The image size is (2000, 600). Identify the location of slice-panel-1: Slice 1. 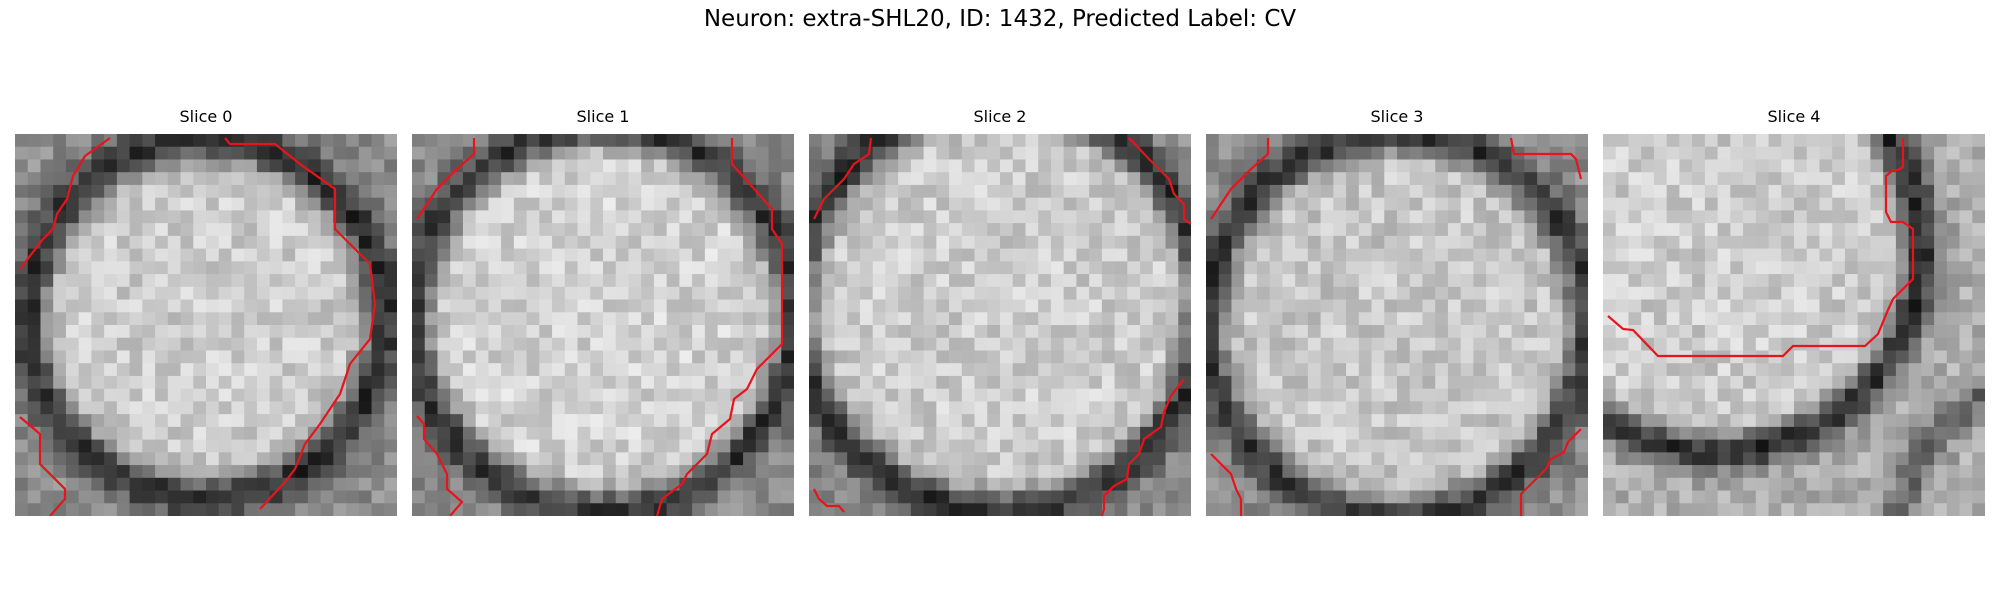
(603, 311).